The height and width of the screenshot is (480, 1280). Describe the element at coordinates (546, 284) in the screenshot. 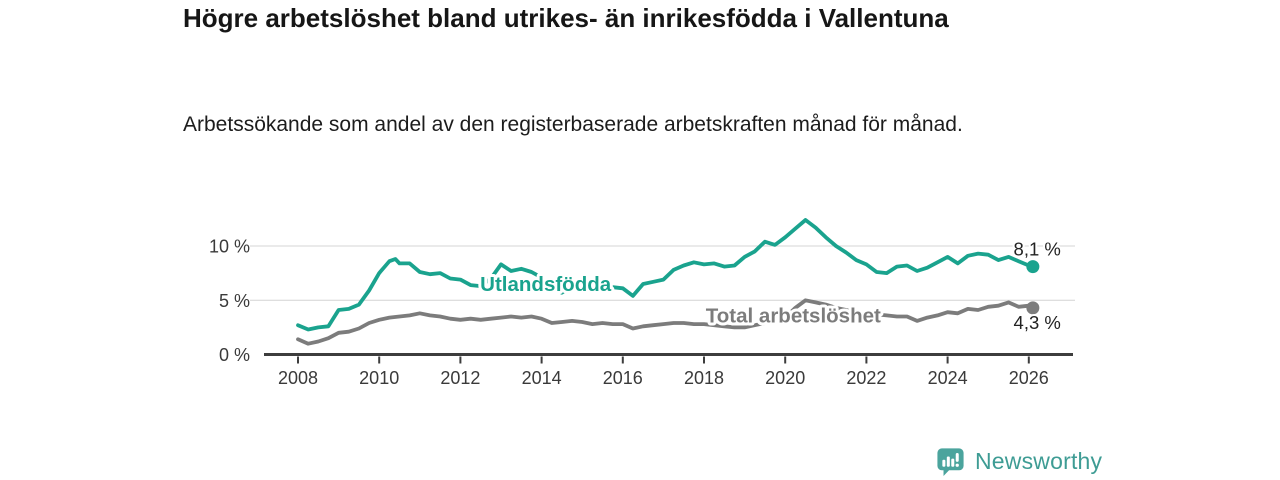

I see `series-label: Utlandsfödda` at that location.